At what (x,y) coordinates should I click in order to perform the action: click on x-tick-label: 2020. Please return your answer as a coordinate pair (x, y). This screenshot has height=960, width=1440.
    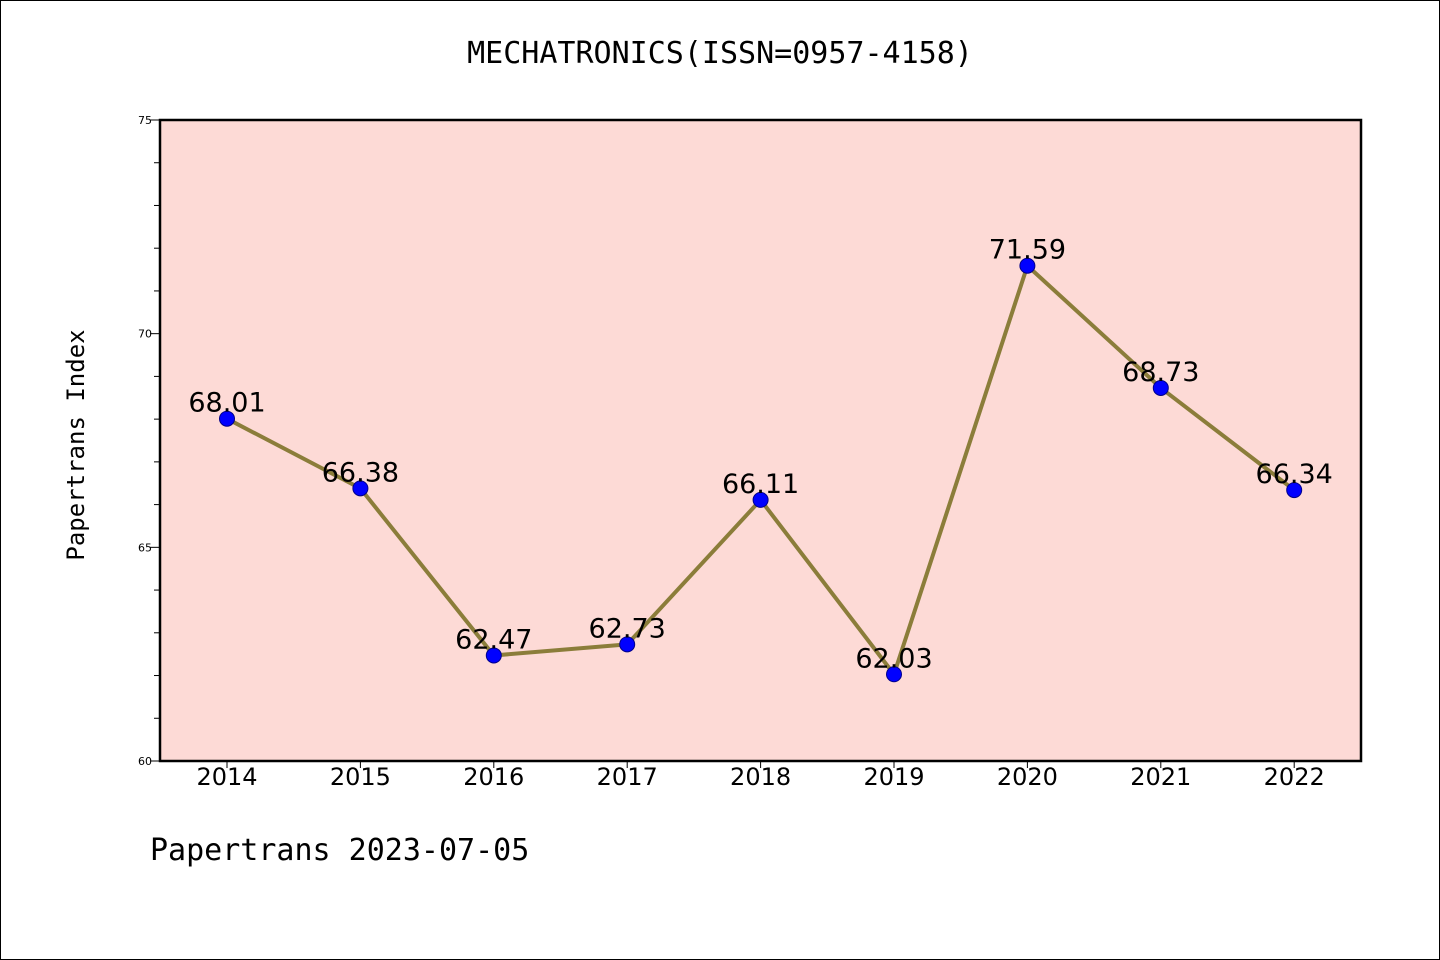
    Looking at the image, I should click on (1027, 777).